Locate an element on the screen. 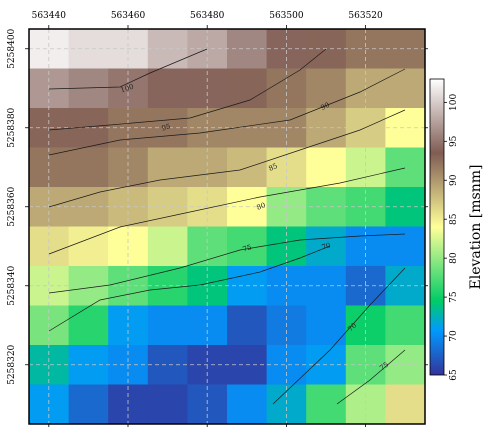  contour-label: 80 is located at coordinates (261, 206).